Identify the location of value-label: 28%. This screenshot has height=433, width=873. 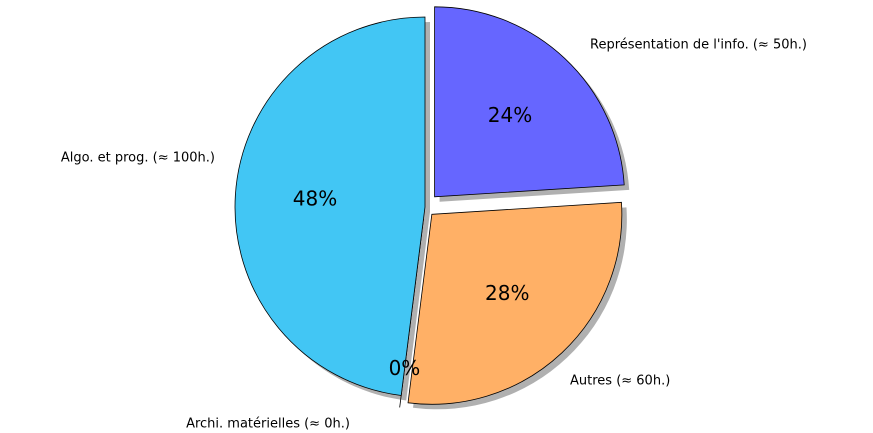
(507, 293).